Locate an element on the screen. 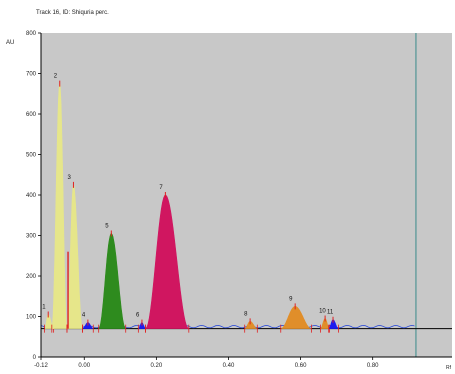 The height and width of the screenshot is (374, 455). y-tick-label-600: 600 is located at coordinates (31, 115).